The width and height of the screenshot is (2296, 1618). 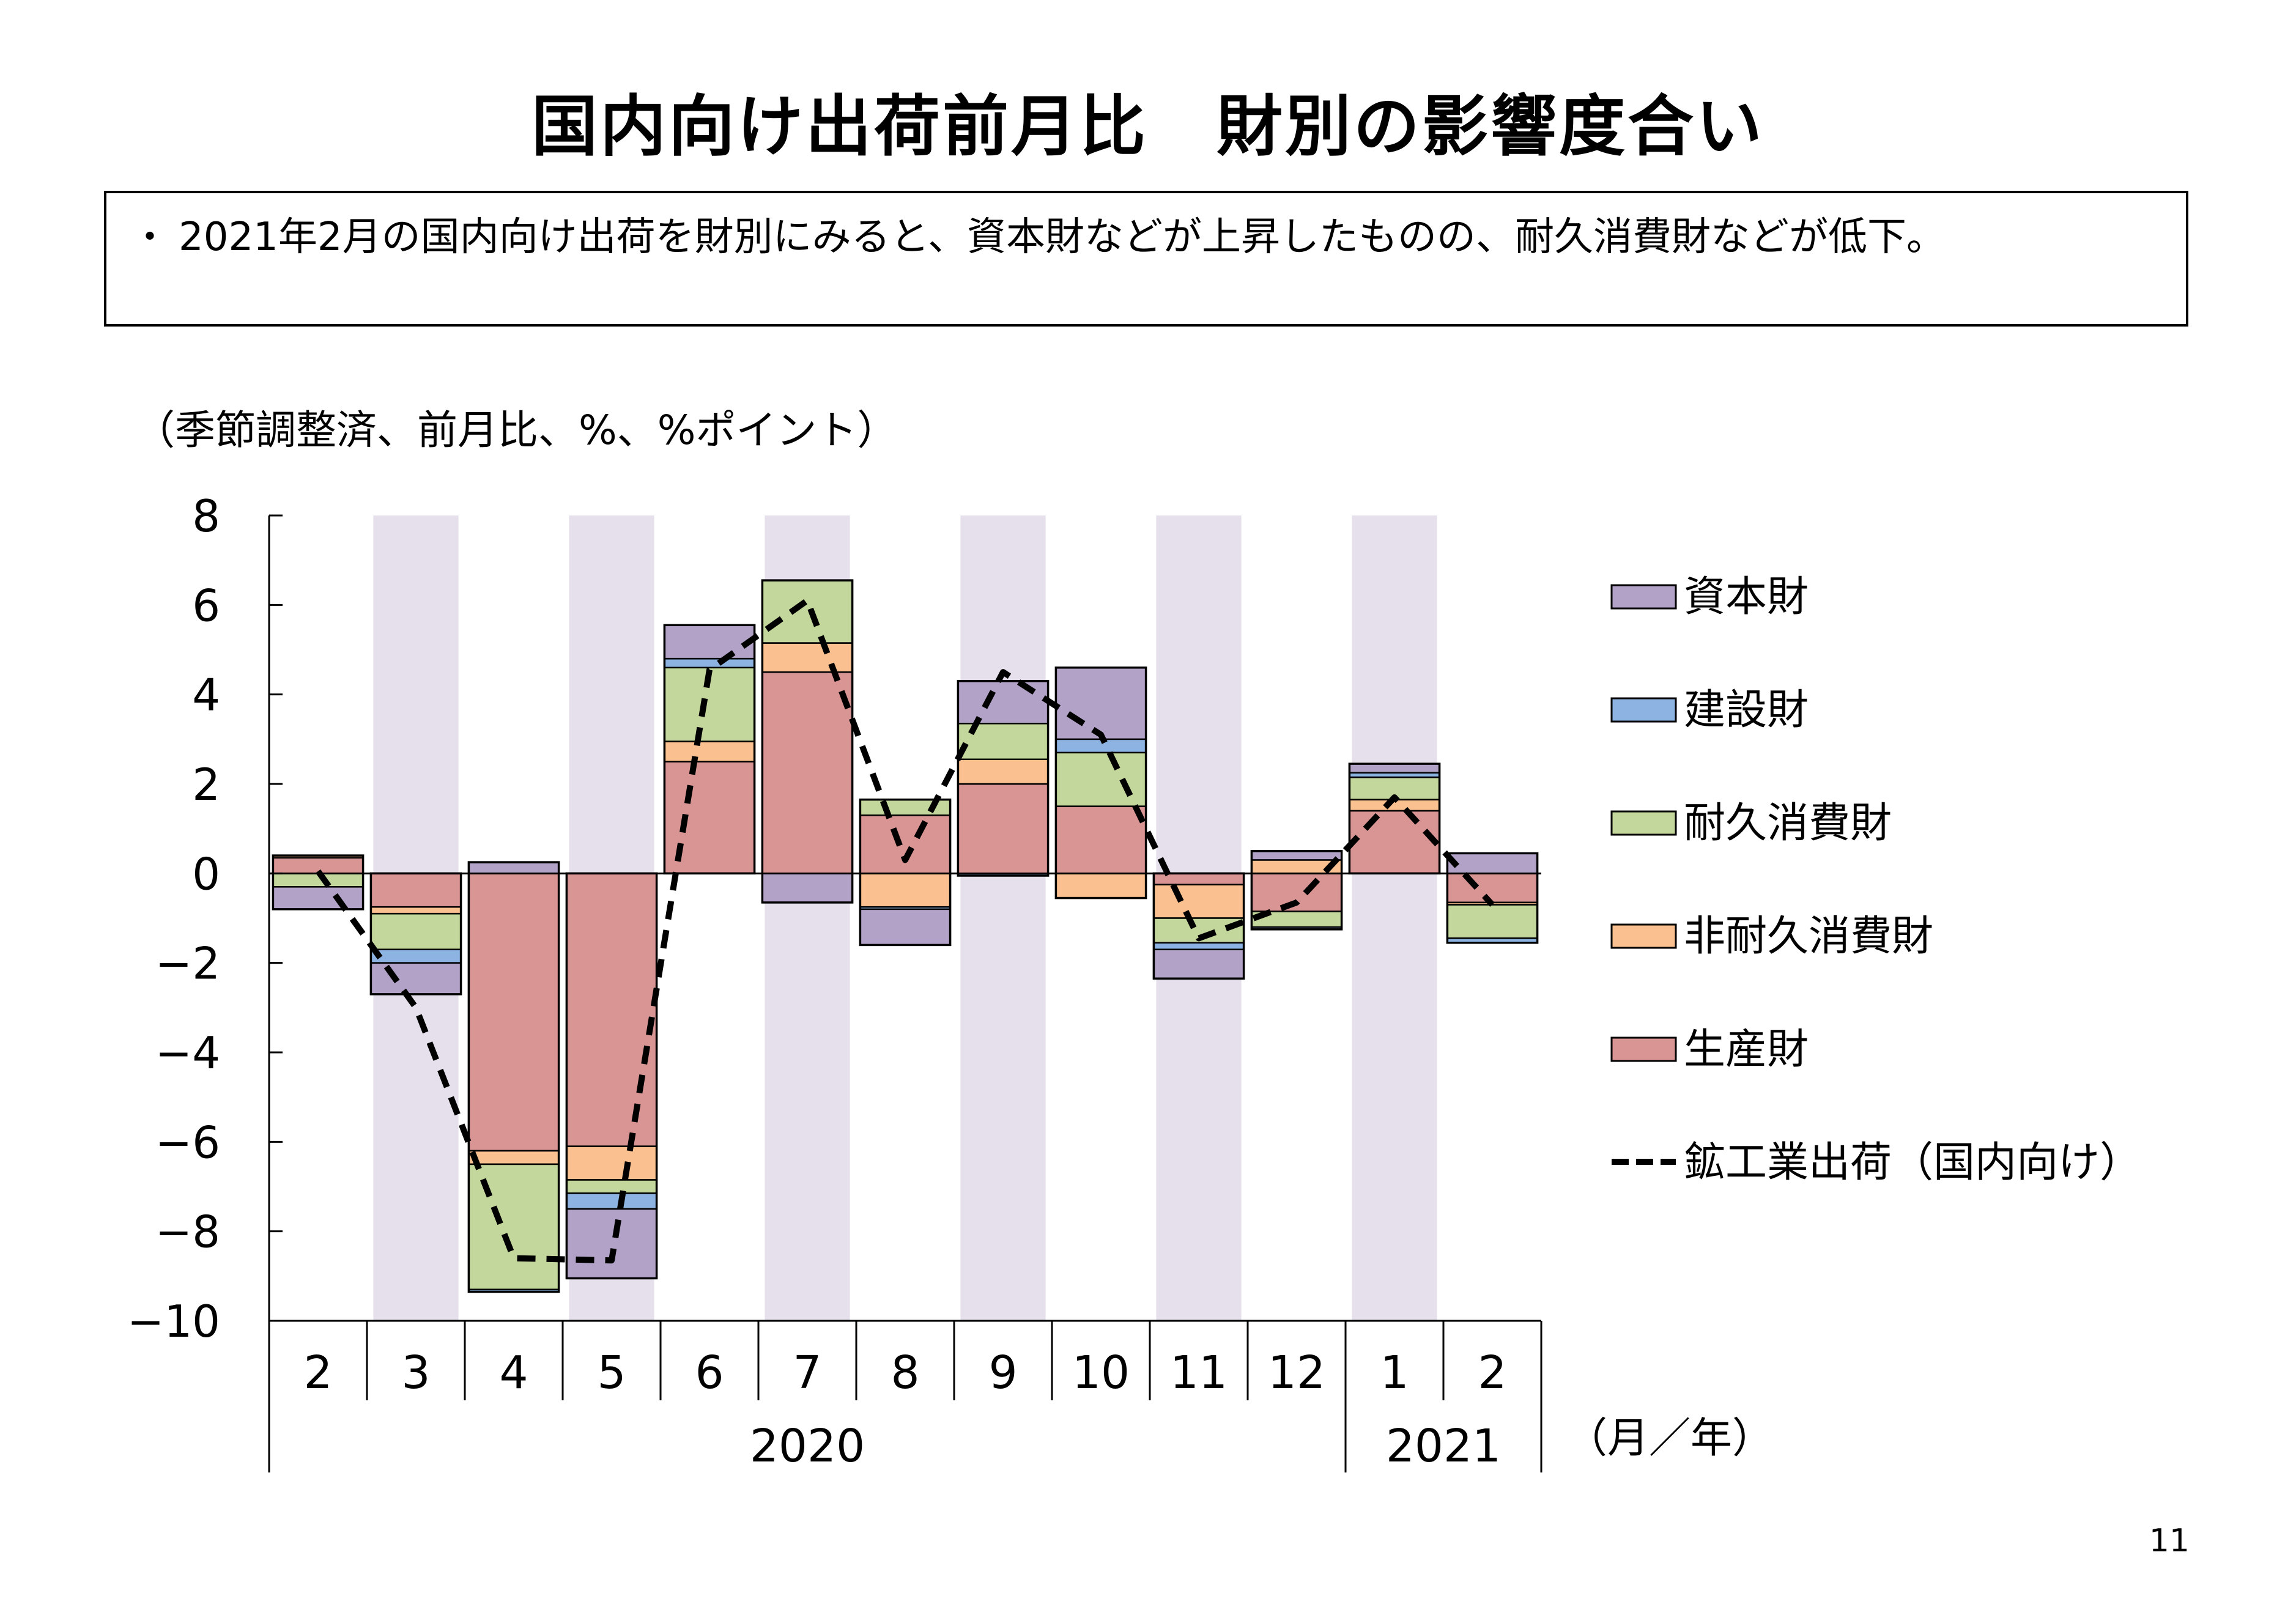 What do you see at coordinates (1296, 1372) in the screenshot?
I see `x-category-label: 12` at bounding box center [1296, 1372].